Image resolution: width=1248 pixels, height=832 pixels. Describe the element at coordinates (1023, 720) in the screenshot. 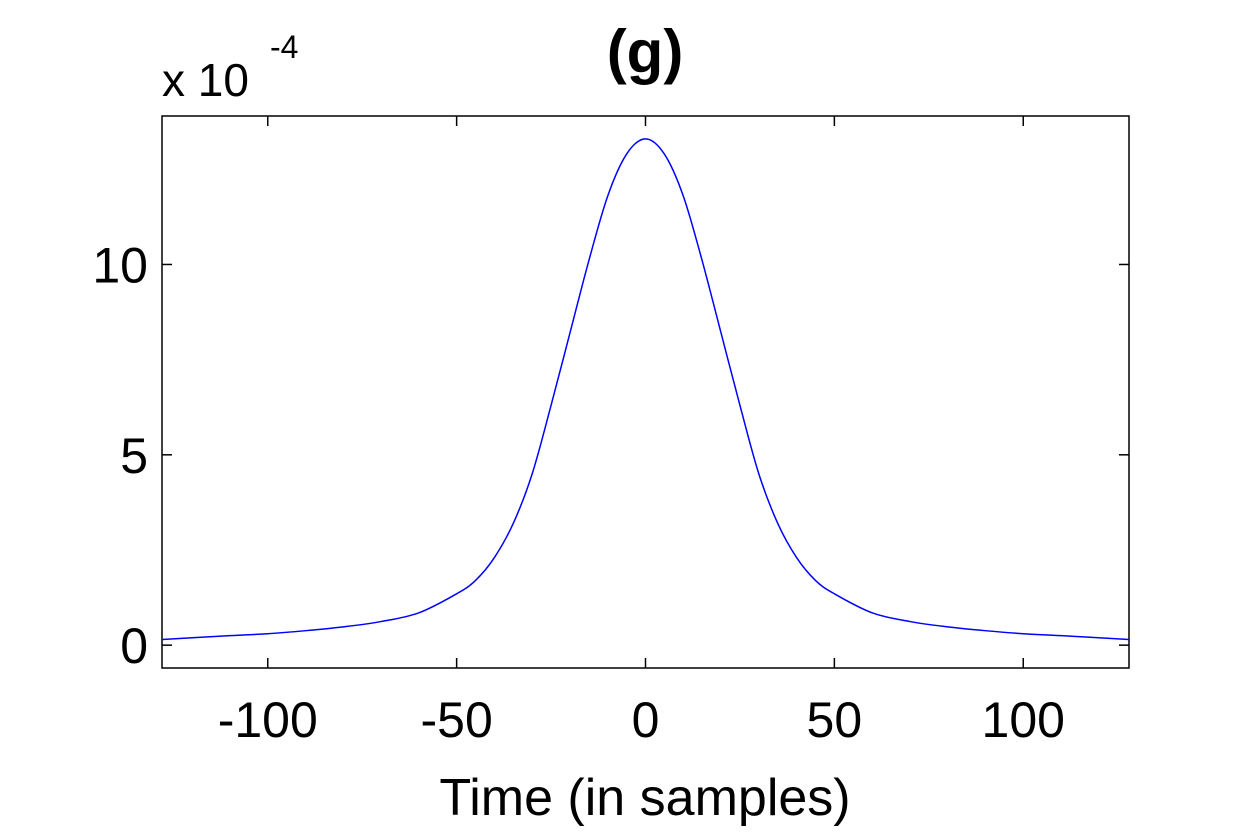

I see `x-tick-label: 100` at that location.